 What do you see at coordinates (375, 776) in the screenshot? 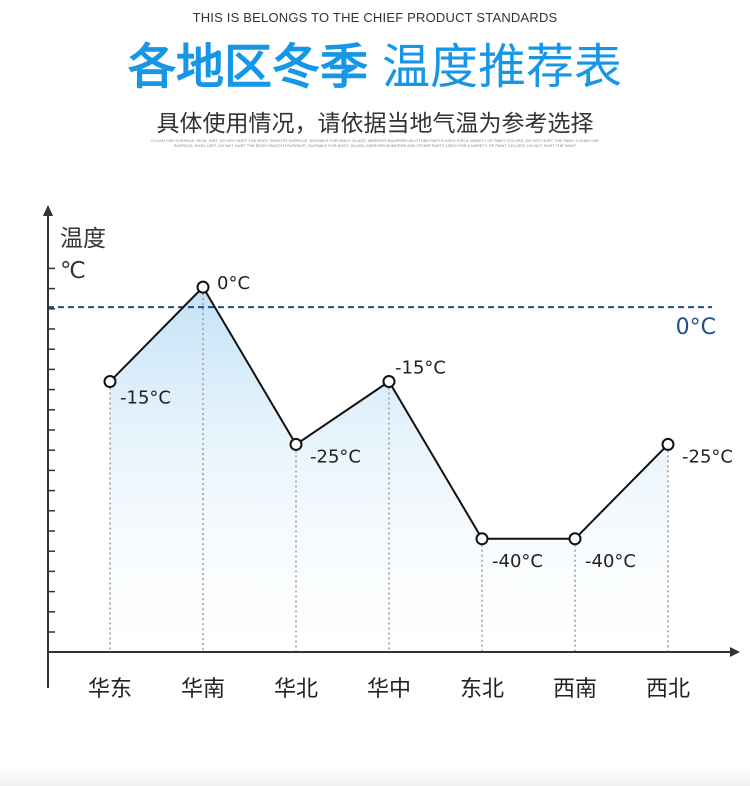
I see `bottom-band` at bounding box center [375, 776].